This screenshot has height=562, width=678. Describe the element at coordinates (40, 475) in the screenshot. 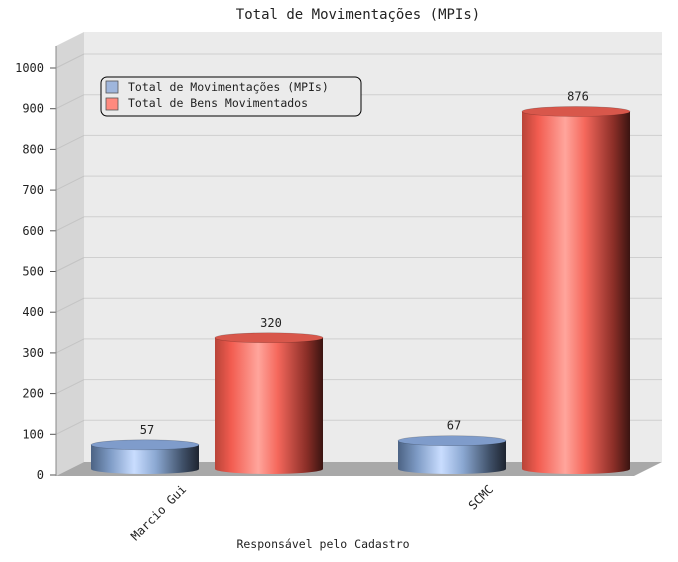

I see `y-tick-label: 0` at that location.